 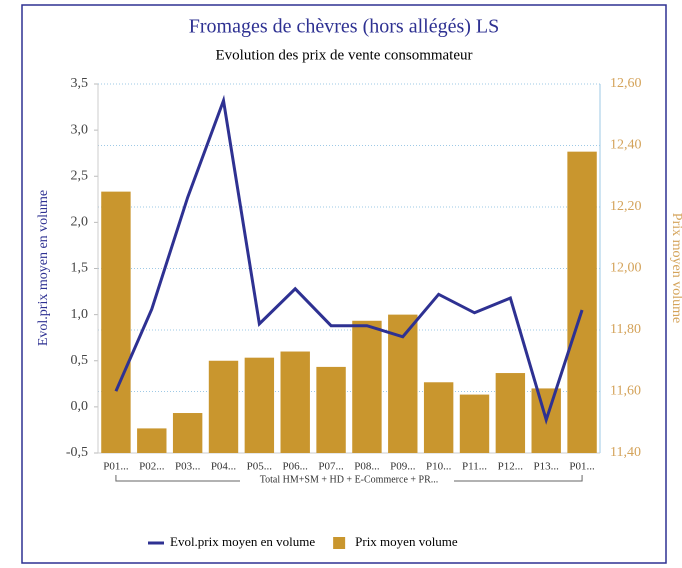 I want to click on y2-tick-label: 12,00, so click(x=626, y=268).